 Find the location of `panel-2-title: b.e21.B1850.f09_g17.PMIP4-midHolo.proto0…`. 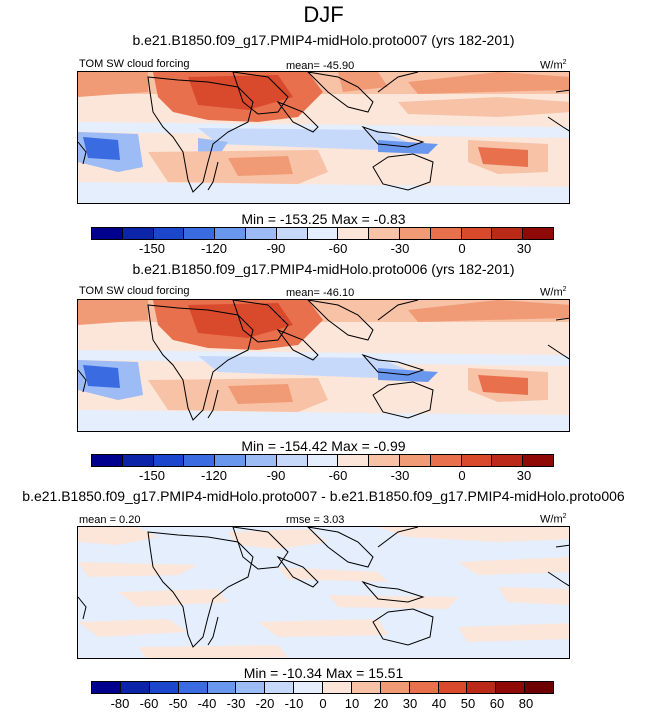

panel-2-title: b.e21.B1850.f09_g17.PMIP4-midHolo.proto0… is located at coordinates (323, 269).